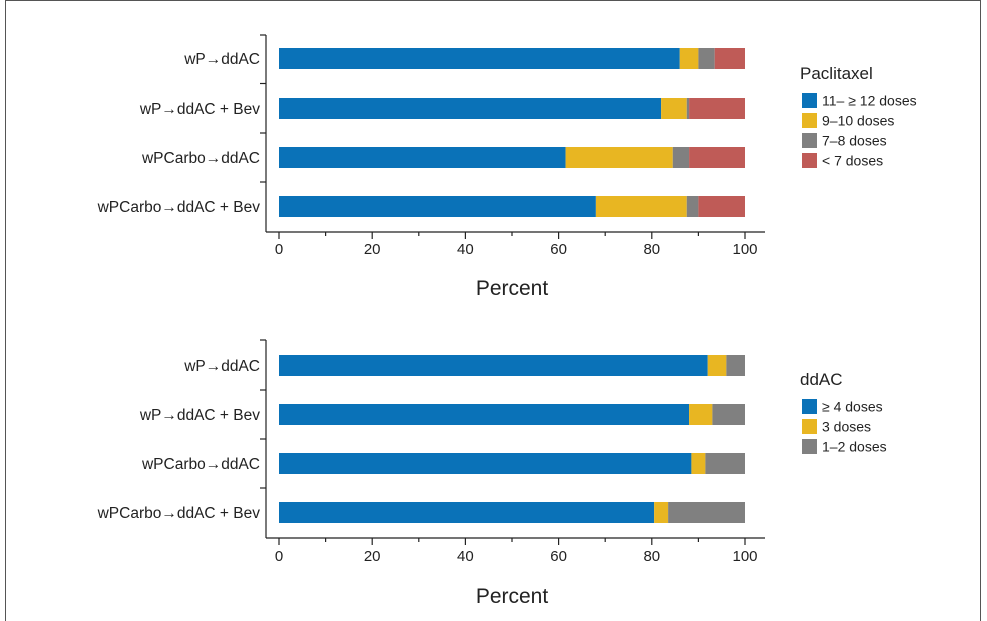  I want to click on legend-label: 3 doses, so click(846, 427).